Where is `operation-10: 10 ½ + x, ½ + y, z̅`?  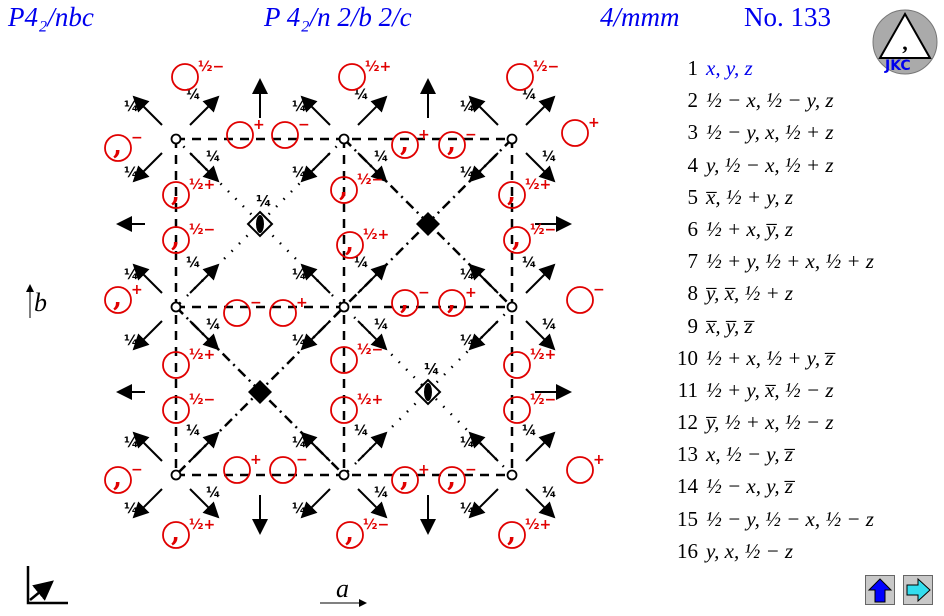 operation-10: 10 ½ + x, ½ + y, z̅ is located at coordinates (772, 358).